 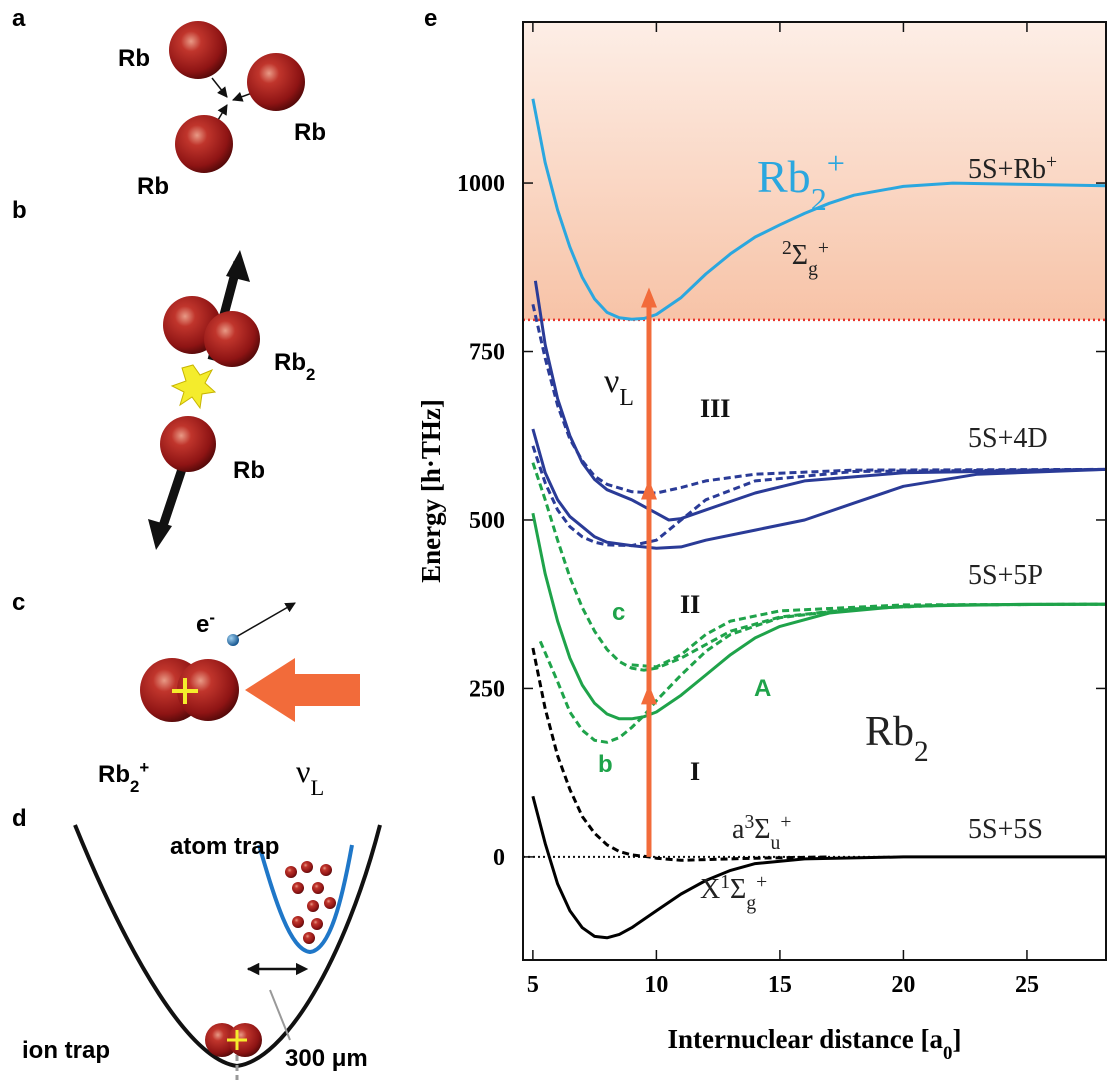 I want to click on annotation: Rb2, so click(x=897, y=738).